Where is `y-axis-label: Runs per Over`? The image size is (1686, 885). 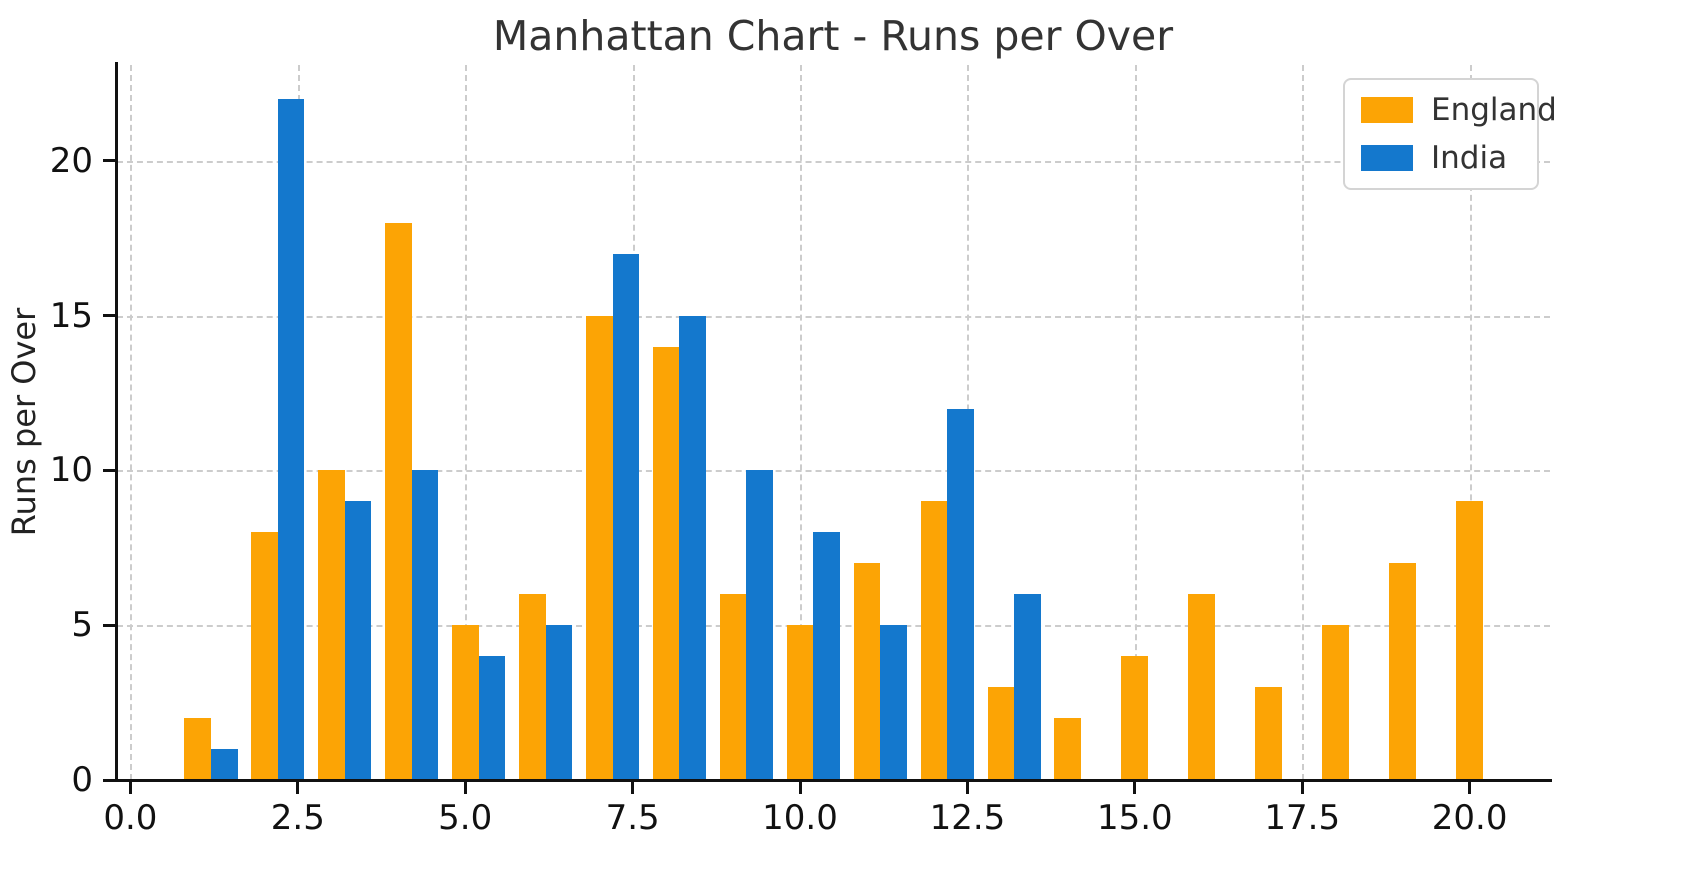 y-axis-label: Runs per Over is located at coordinates (24, 422).